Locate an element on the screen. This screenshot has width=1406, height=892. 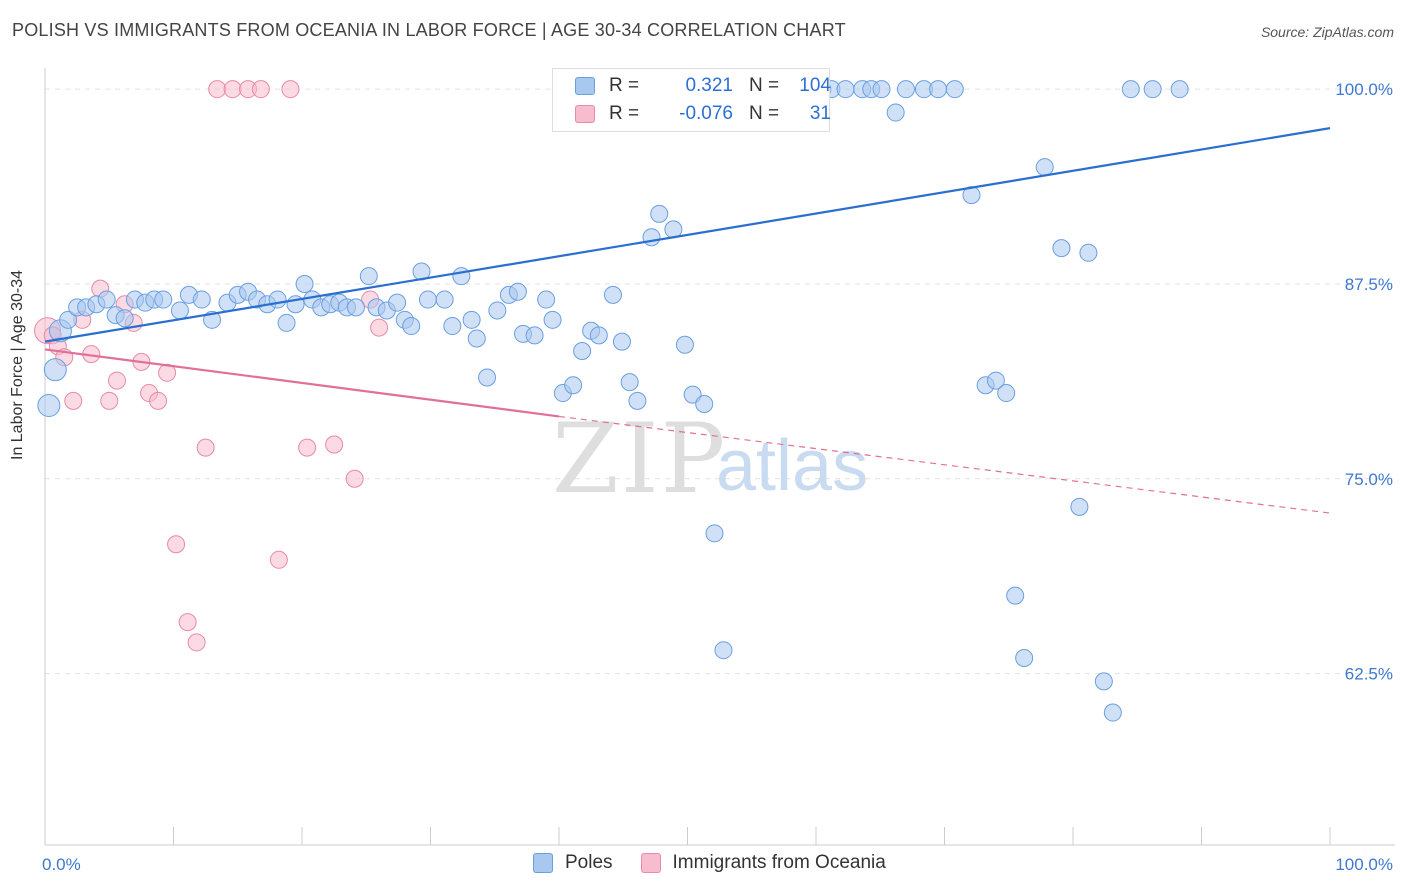
x-tick-label: 100.0% is located at coordinates (1364, 864).